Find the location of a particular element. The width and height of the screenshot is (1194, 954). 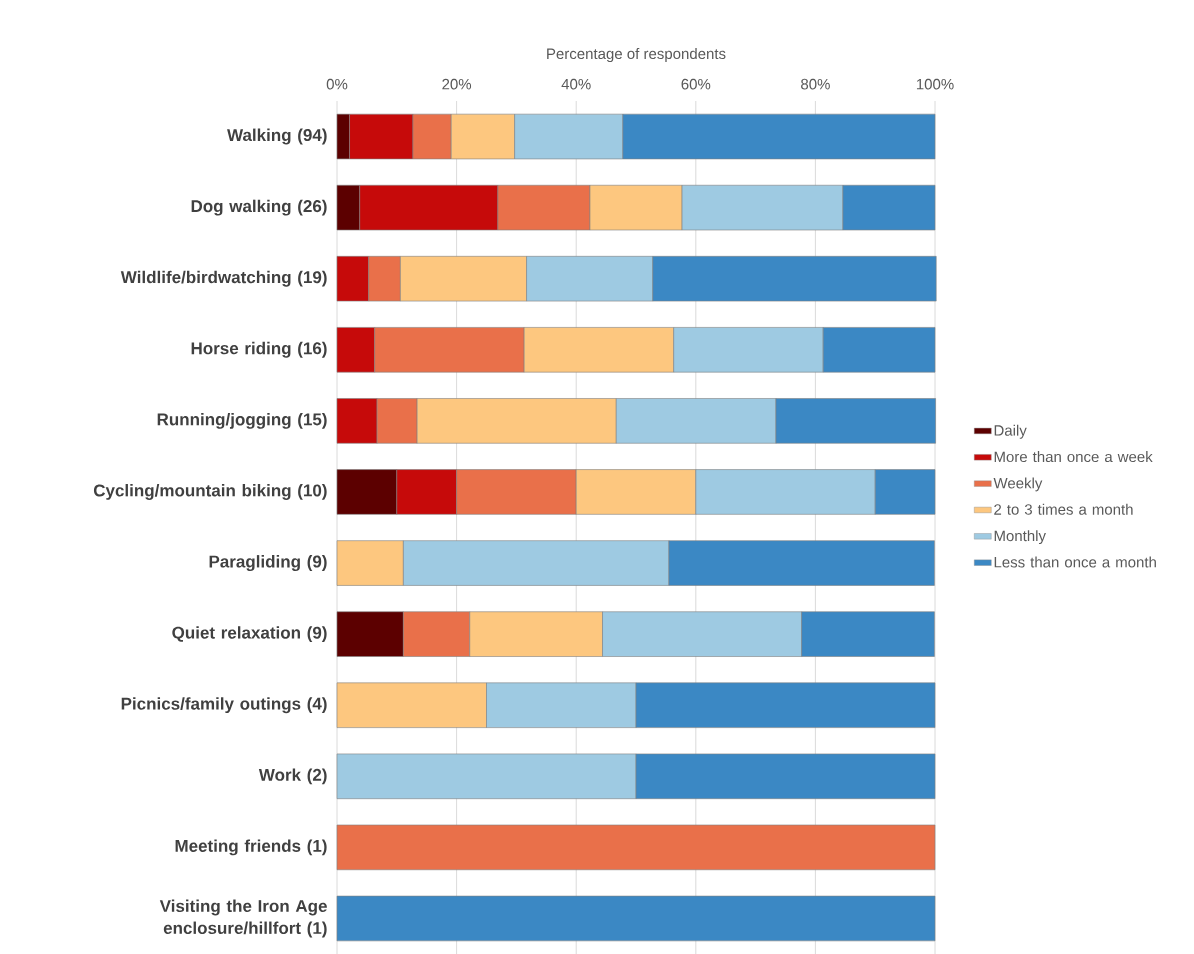

legend-label: 2 to 3 times a month is located at coordinates (1063, 509).